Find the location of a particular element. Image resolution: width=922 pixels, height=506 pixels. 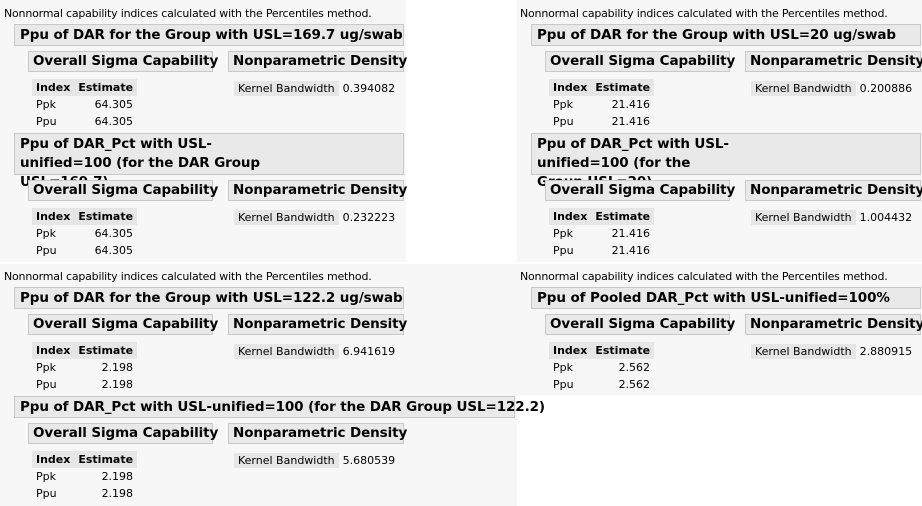

table-row: Ppk 21.416 is located at coordinates (601, 104).